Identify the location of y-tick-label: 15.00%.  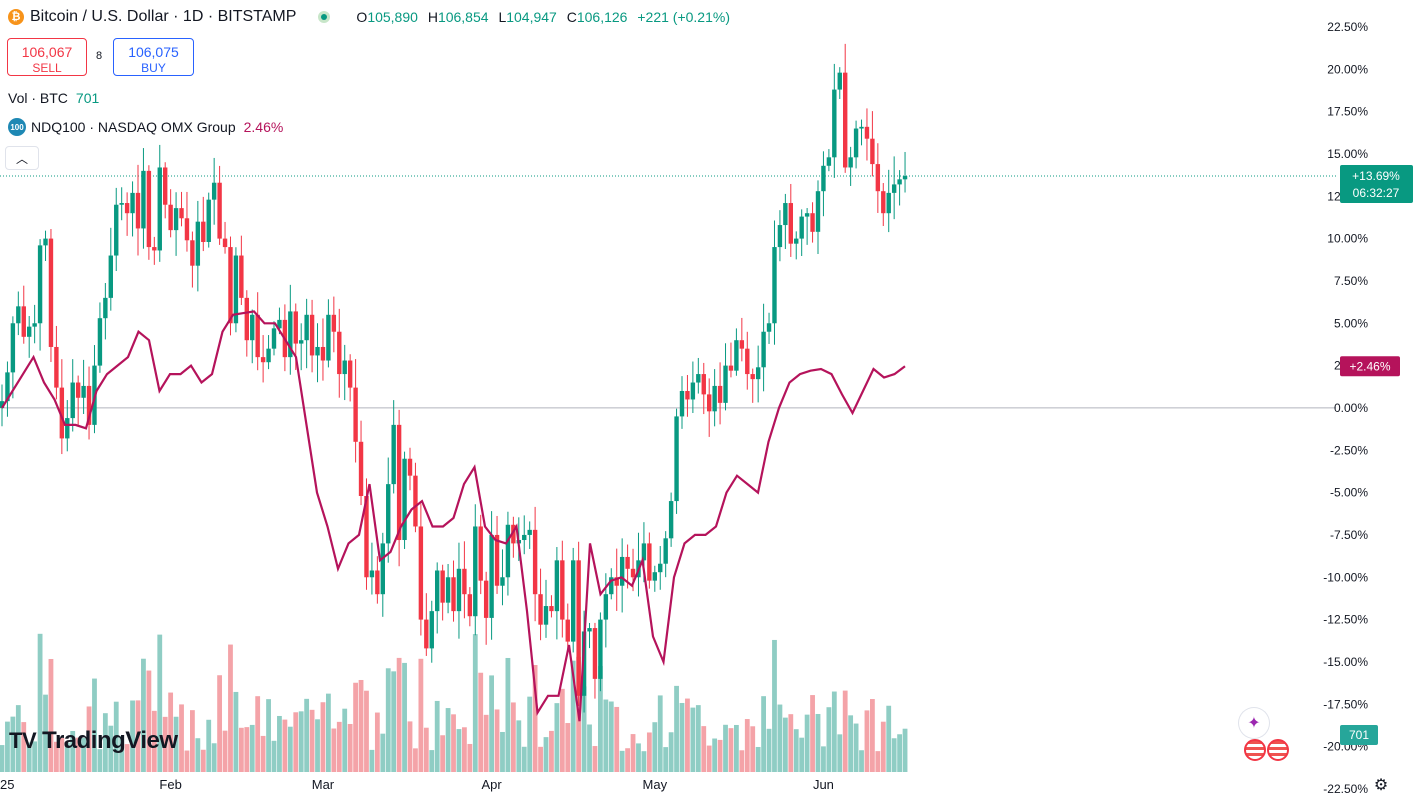
(1347, 154).